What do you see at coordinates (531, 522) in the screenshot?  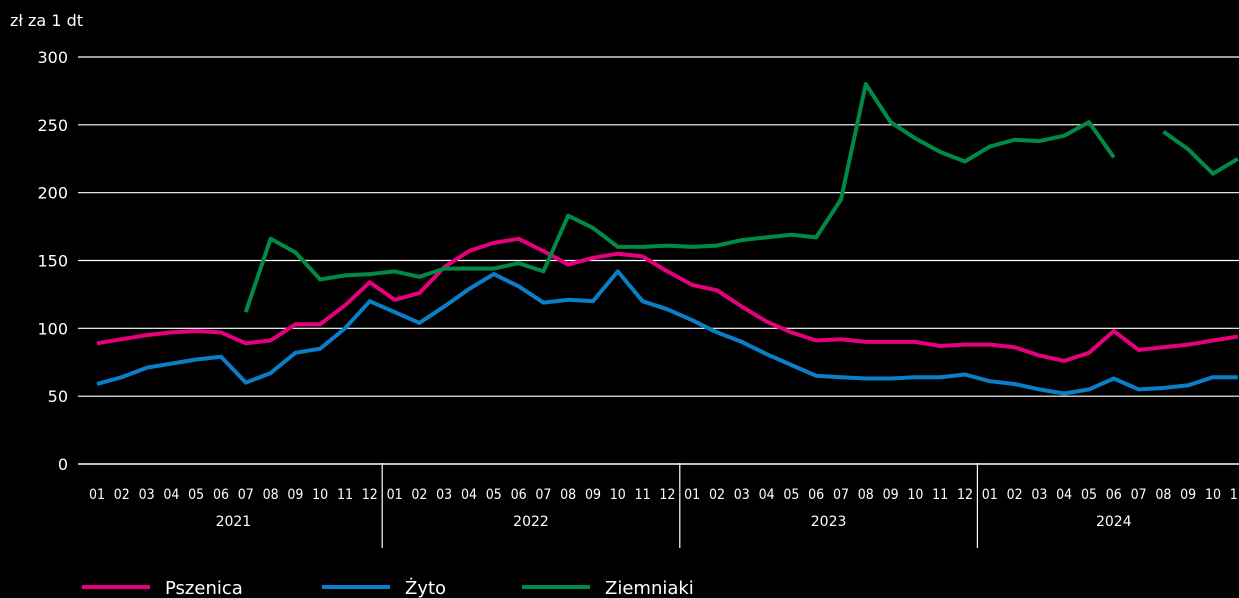 I see `year-label: 2022` at bounding box center [531, 522].